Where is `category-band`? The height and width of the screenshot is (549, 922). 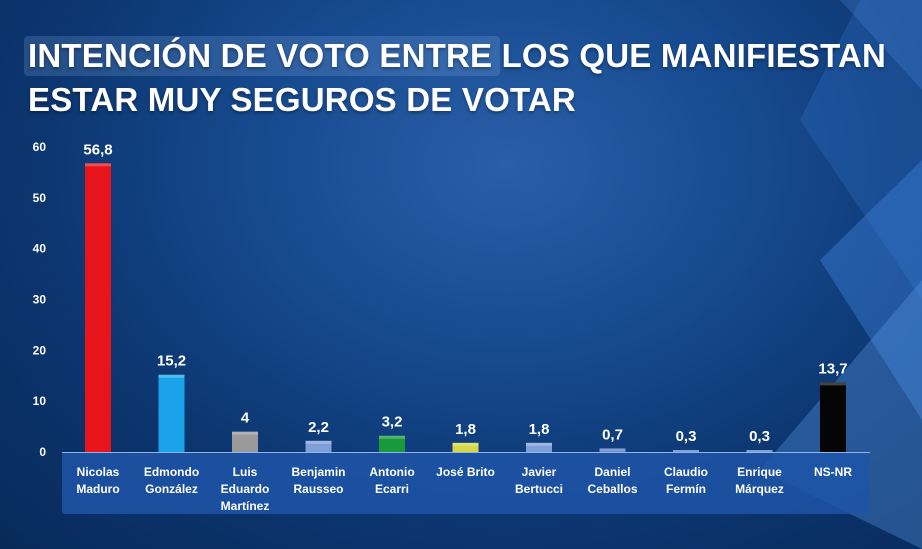
category-band is located at coordinates (466, 483).